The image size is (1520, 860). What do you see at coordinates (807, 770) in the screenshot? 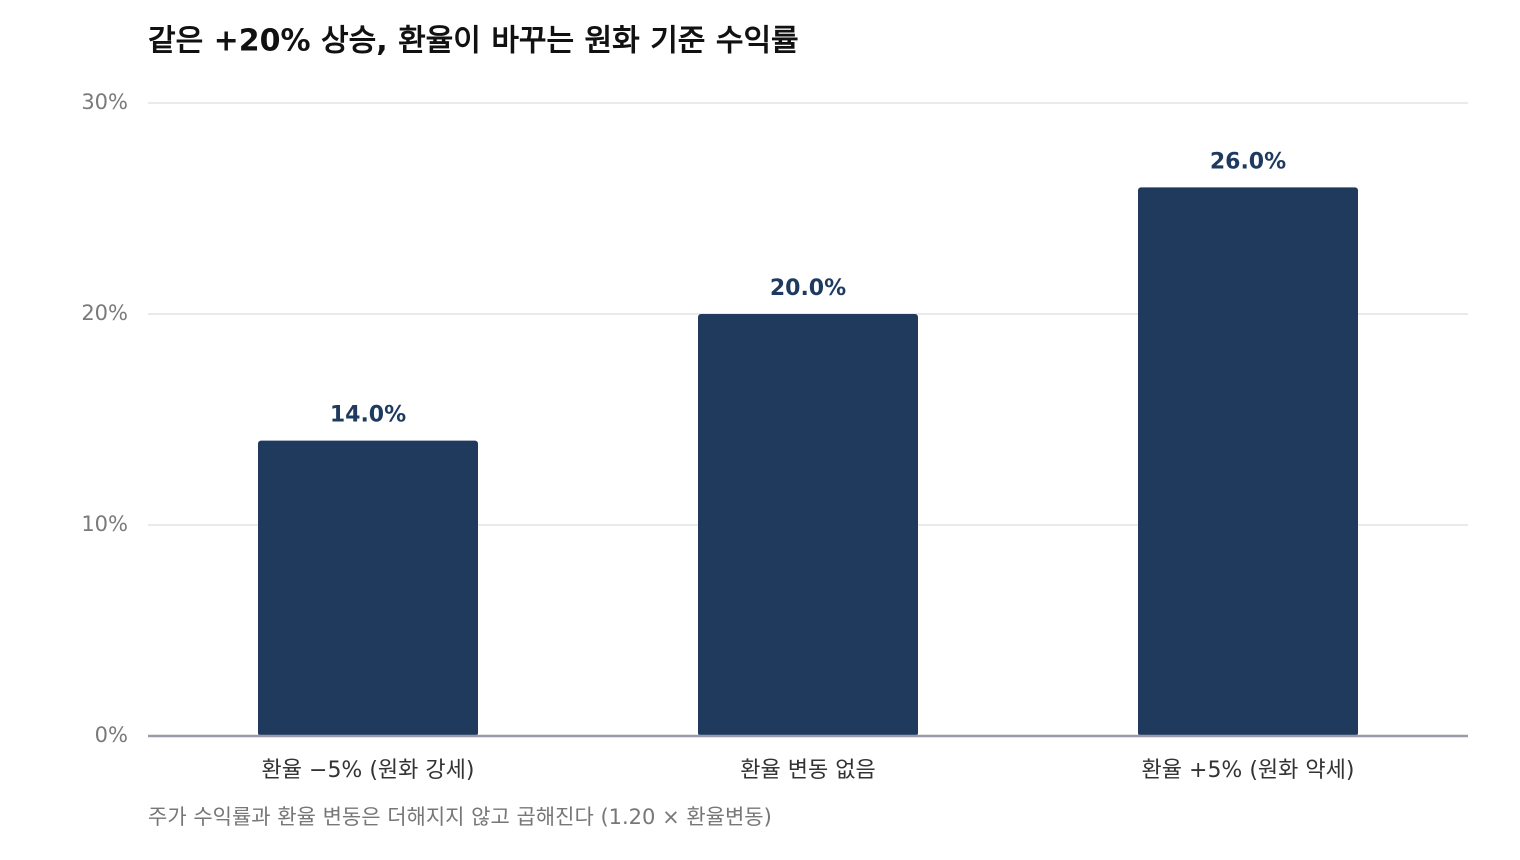
I see `x-tick-label: 환율 변동 없음` at bounding box center [807, 770].